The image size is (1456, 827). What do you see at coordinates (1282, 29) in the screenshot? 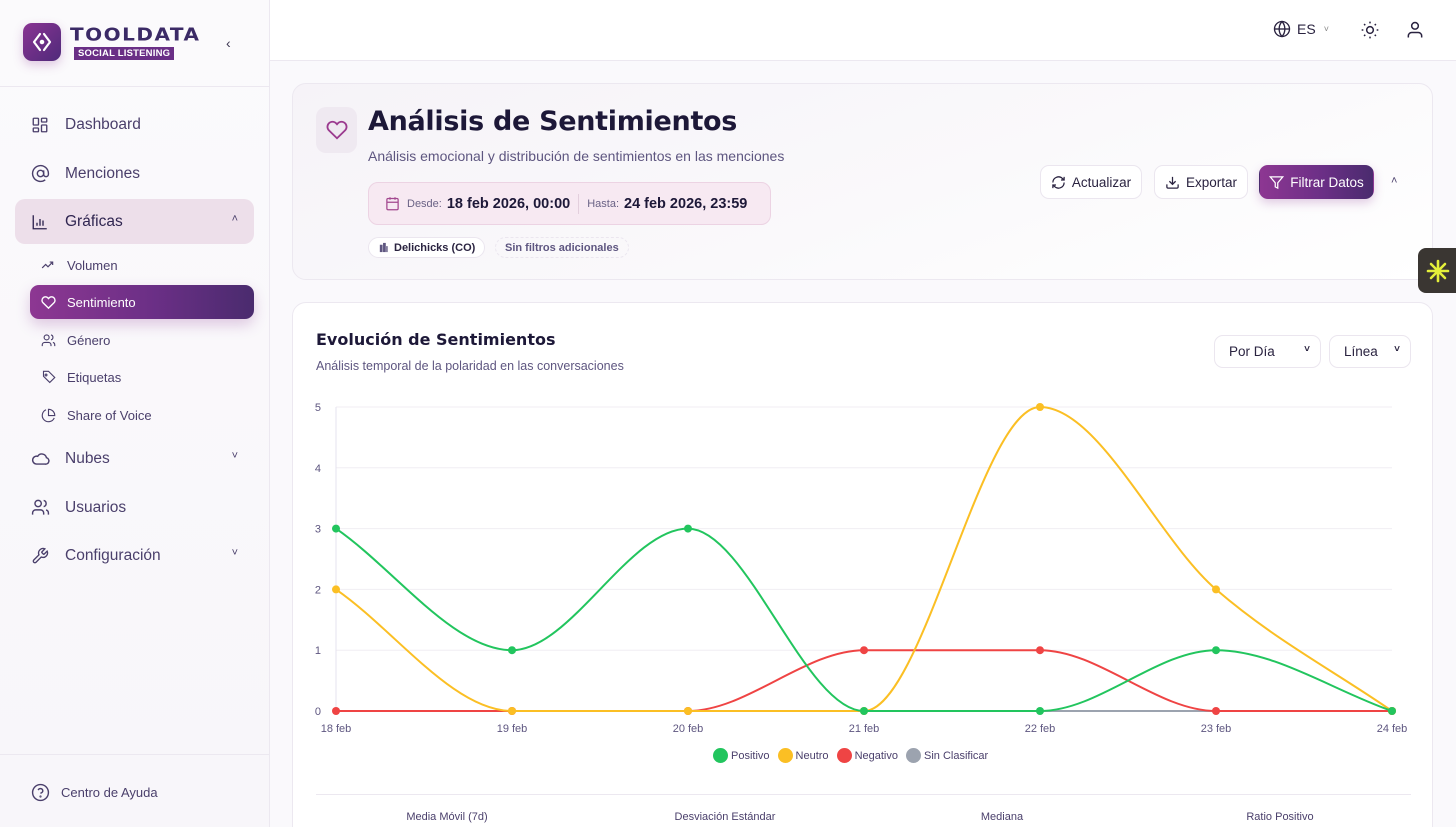
I see `globe-icon` at bounding box center [1282, 29].